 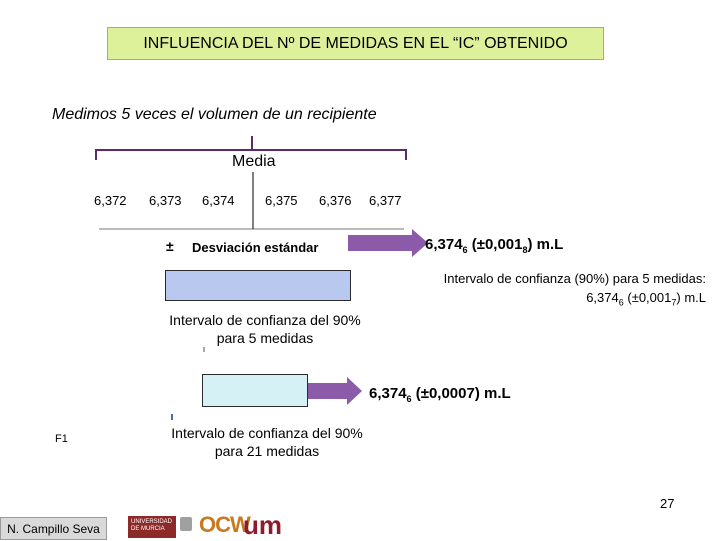 What do you see at coordinates (186, 524) in the screenshot?
I see `shield-logo-icon` at bounding box center [186, 524].